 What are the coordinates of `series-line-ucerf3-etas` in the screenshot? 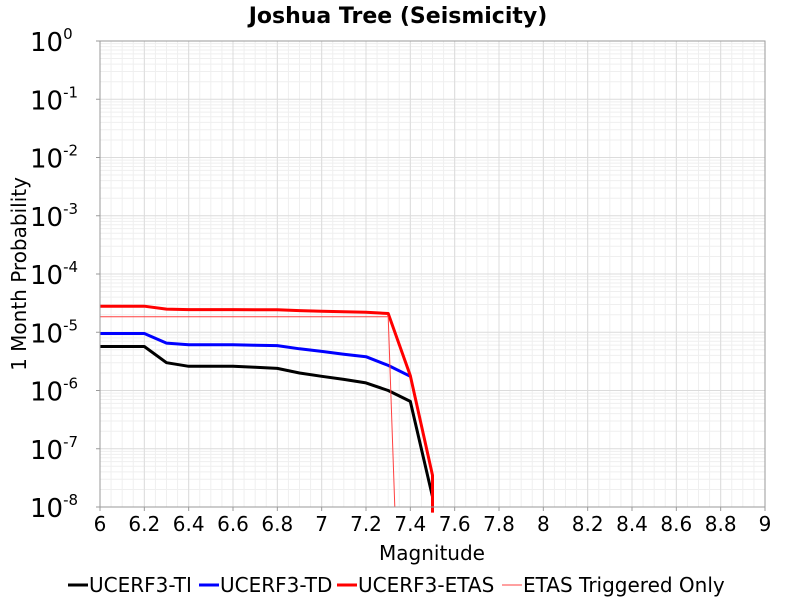 It's located at (267, 408).